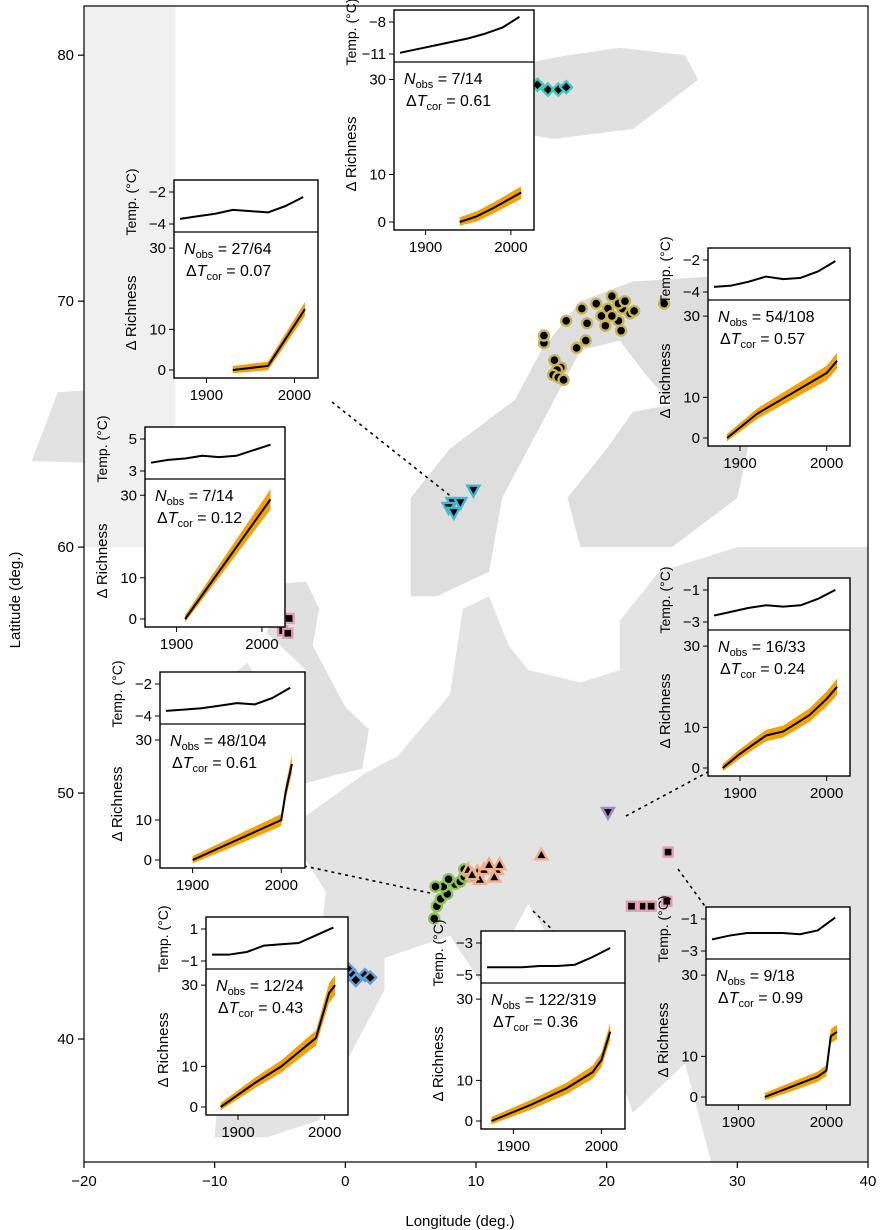 The width and height of the screenshot is (881, 1230). Describe the element at coordinates (476, 1181) in the screenshot. I see `x-tick-label: 10` at that location.